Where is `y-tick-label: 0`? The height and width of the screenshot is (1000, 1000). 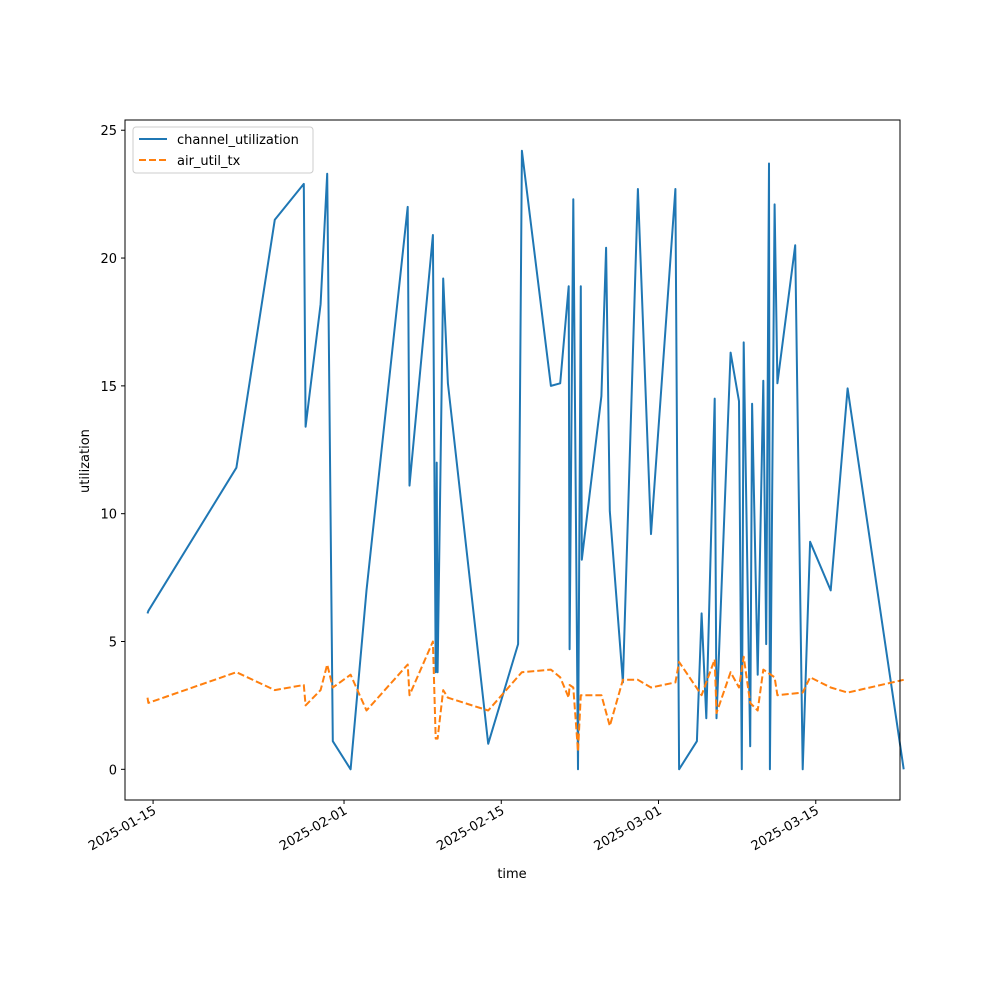 y-tick-label: 0 is located at coordinates (113, 770).